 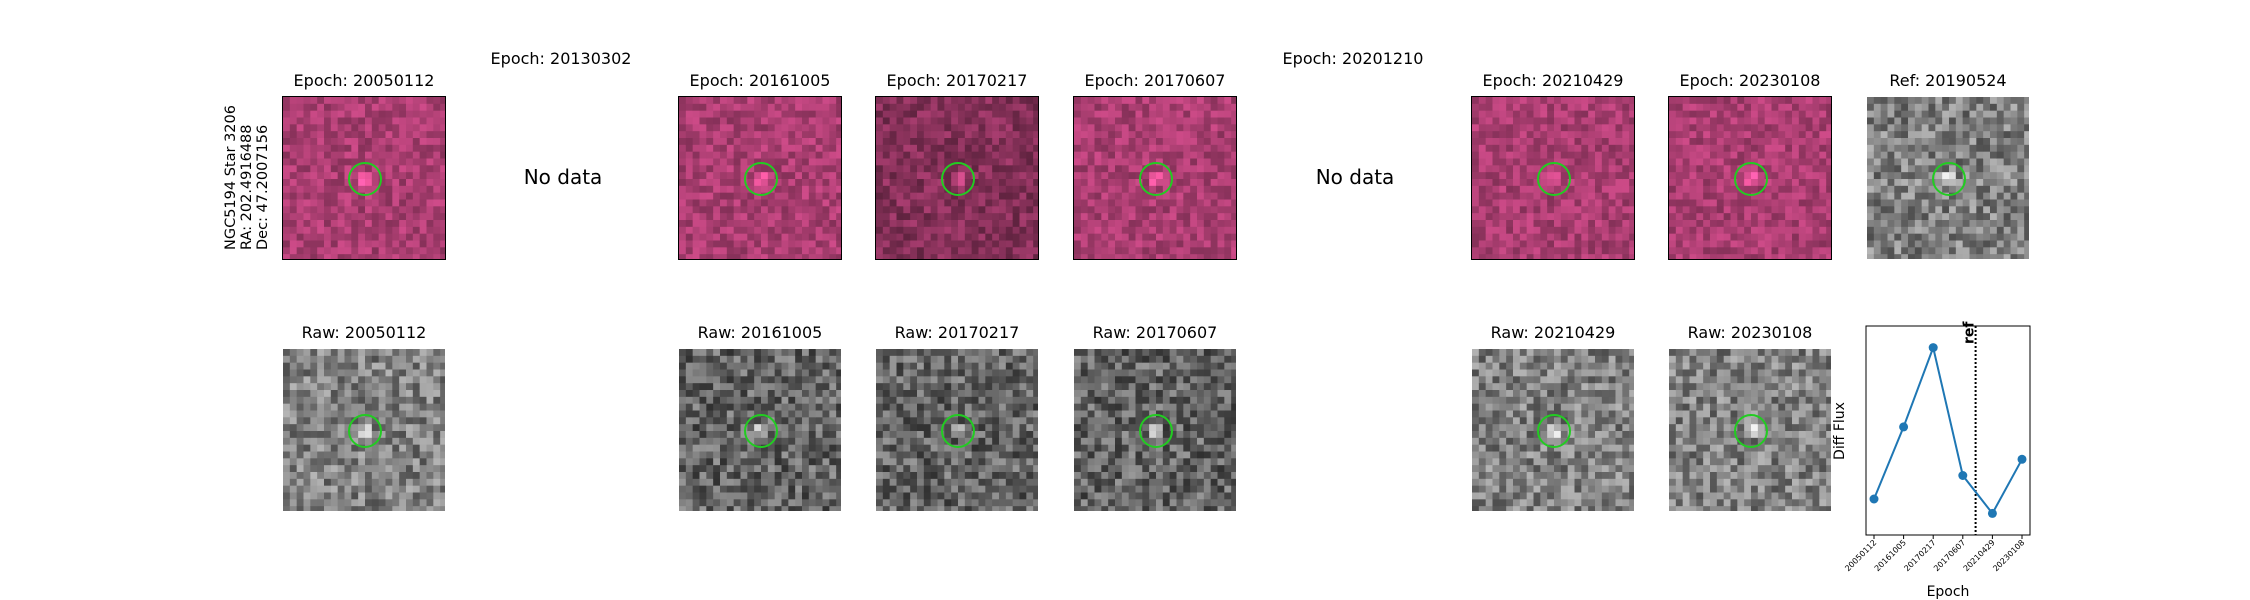 What do you see at coordinates (247, 187) in the screenshot?
I see `star-ra: RA: 202.4916488` at bounding box center [247, 187].